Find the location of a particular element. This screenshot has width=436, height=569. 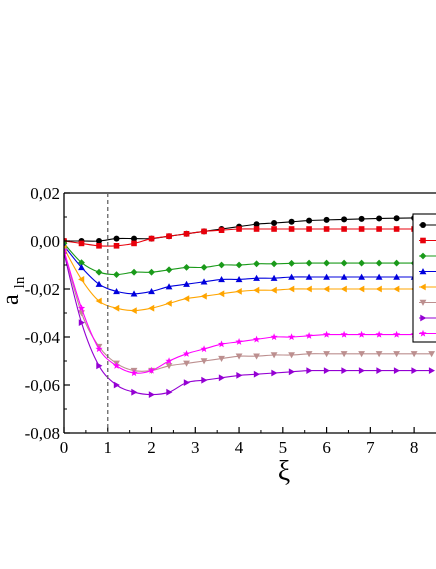

y-tick-label: -0,04 is located at coordinates (43, 337).